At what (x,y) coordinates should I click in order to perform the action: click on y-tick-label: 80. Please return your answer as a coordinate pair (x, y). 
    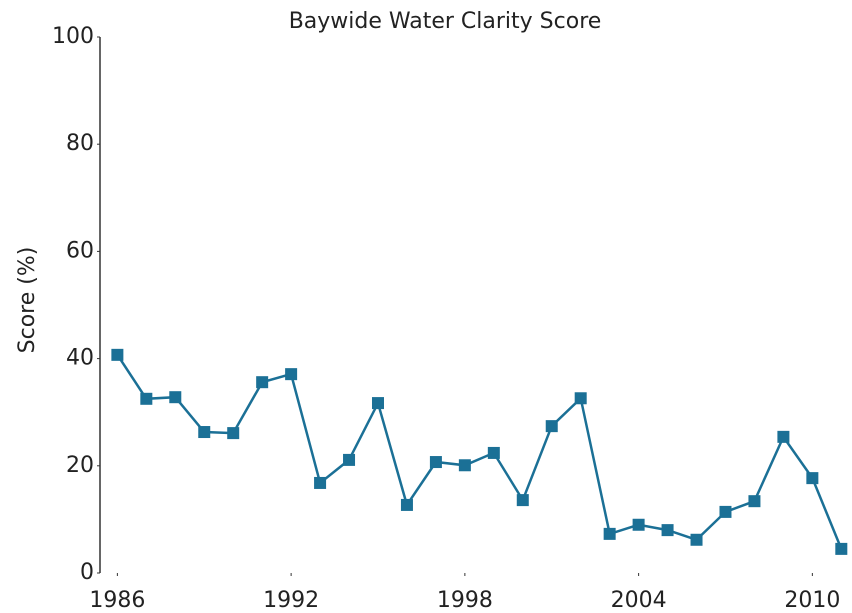
    Looking at the image, I should click on (80, 143).